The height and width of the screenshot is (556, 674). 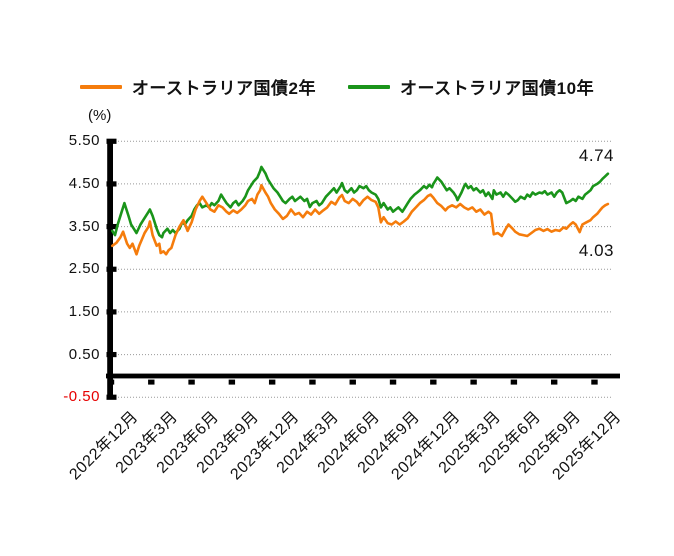 I want to click on end-value-label-2y: 4.03, so click(x=596, y=250).